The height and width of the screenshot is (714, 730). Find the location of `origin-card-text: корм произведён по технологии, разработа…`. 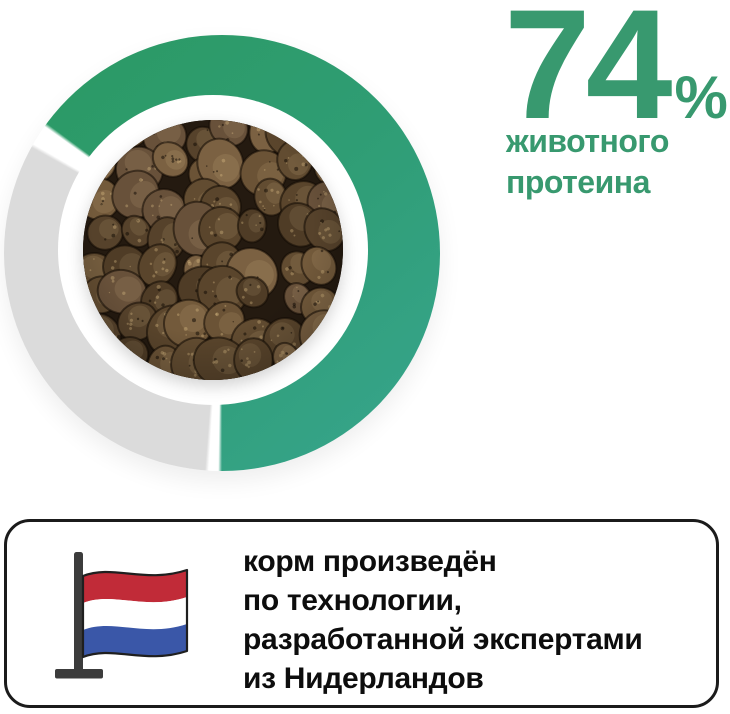

origin-card-text: корм произведён по технологии, разработа… is located at coordinates (443, 620).